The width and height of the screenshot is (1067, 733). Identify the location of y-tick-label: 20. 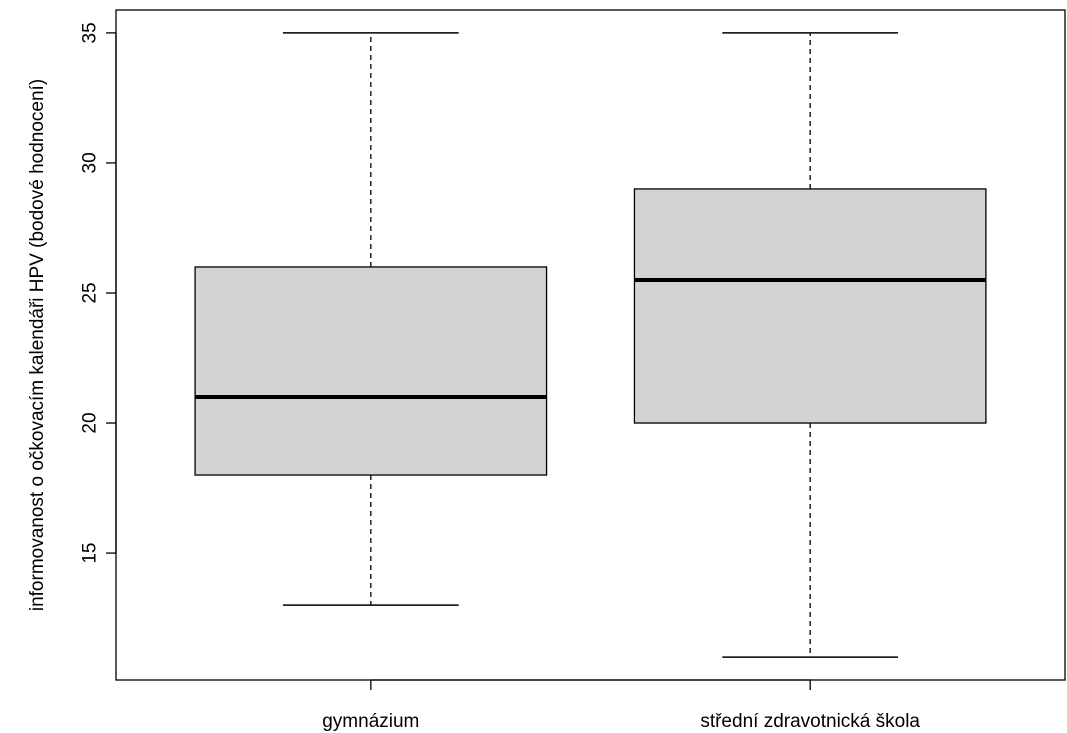
(90, 422).